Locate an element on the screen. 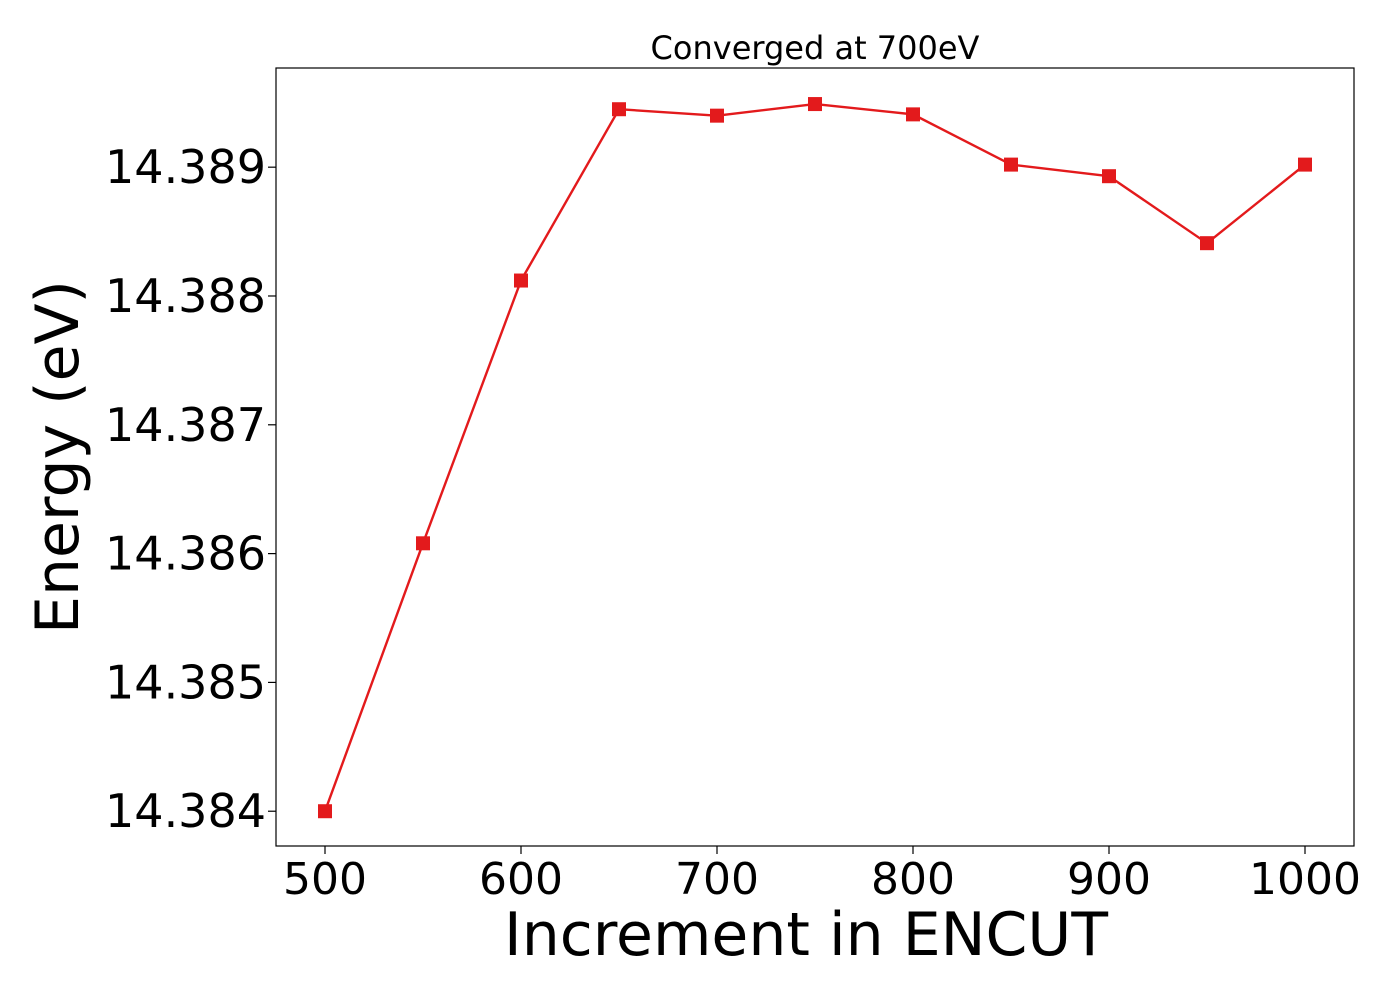 The width and height of the screenshot is (1400, 1000). y-axis-ticks: 14.384 14.385 14.386 14.387 14.388 14.389 is located at coordinates (190, 489).